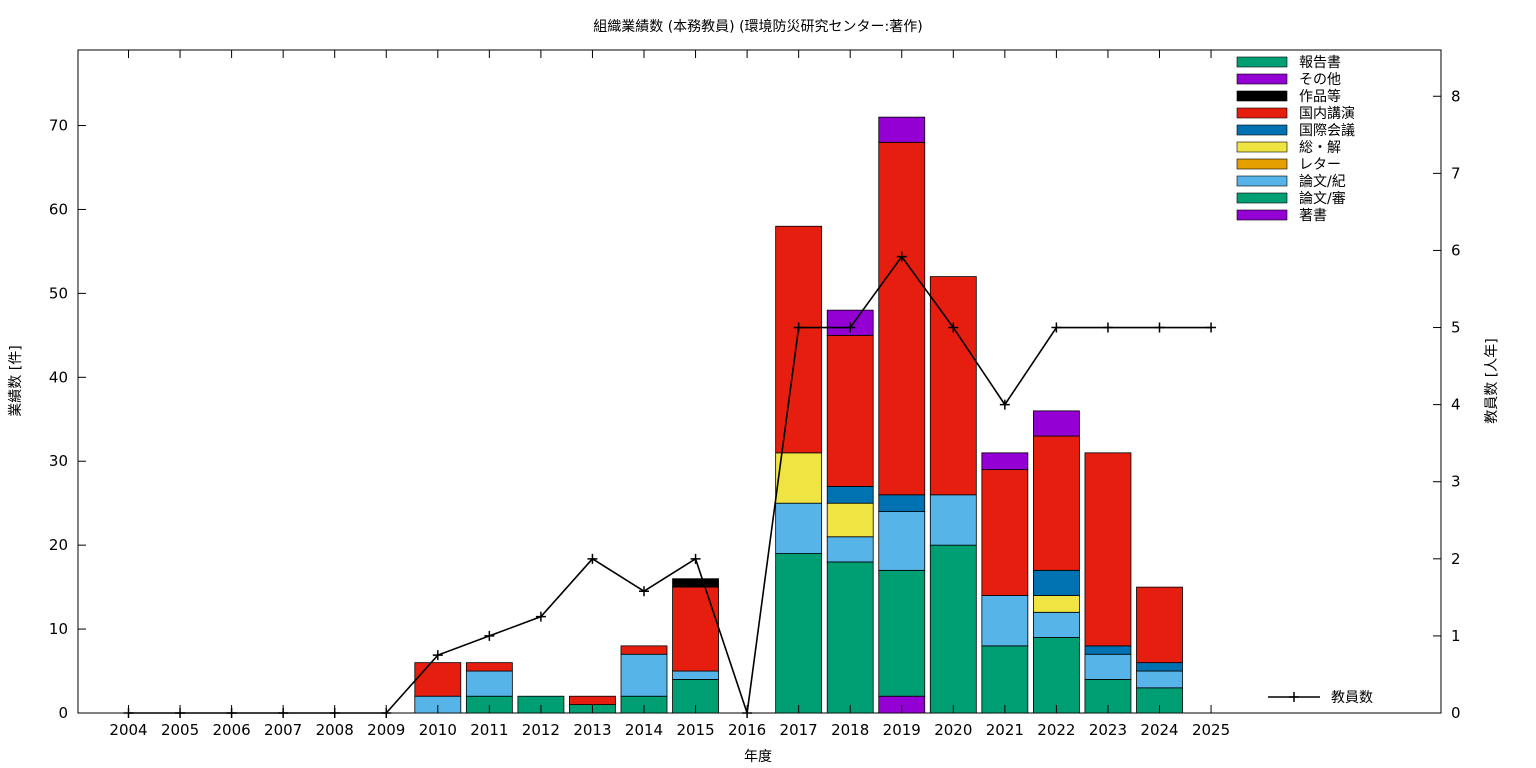  What do you see at coordinates (644, 730) in the screenshot?
I see `x-tick-label: 2014` at bounding box center [644, 730].